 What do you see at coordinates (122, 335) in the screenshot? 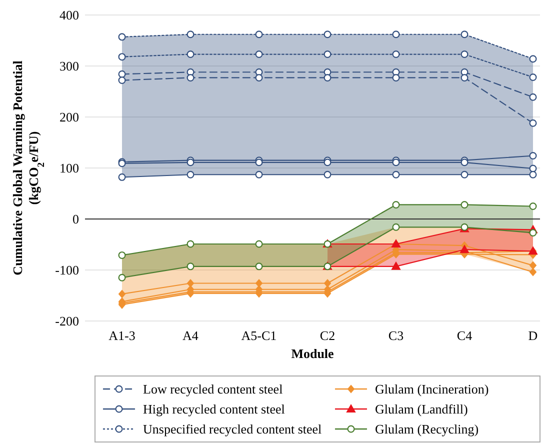
I see `x-tick-label: A1-3` at bounding box center [122, 335].